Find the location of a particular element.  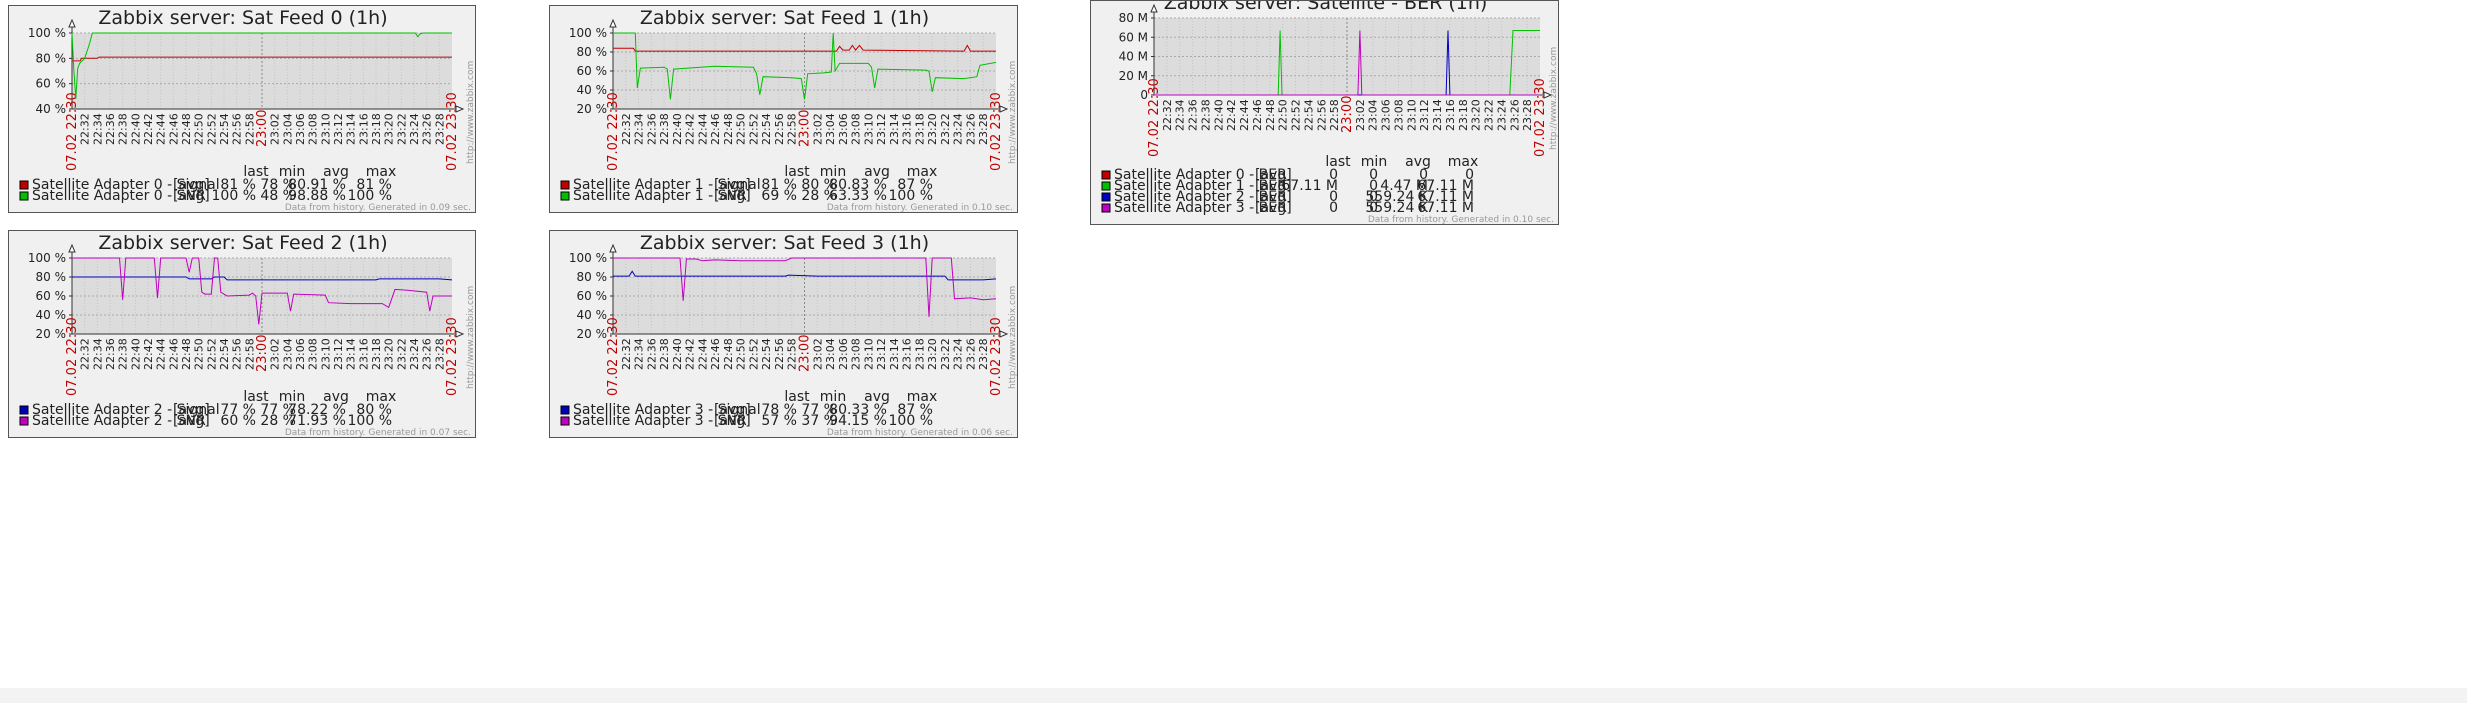

x-tick-label: 22:52 is located at coordinates (1296, 115).